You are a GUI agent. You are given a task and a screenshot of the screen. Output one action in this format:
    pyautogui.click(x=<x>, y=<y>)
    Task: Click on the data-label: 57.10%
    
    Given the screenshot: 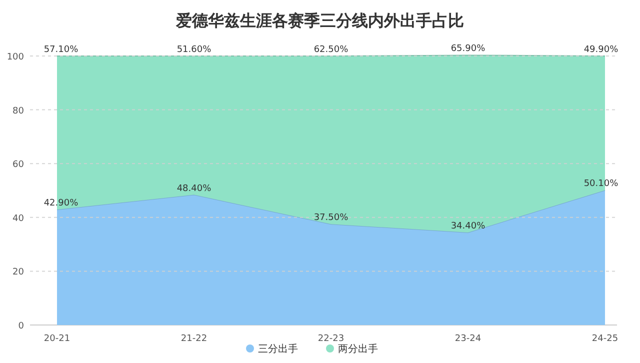 What is the action you would take?
    pyautogui.click(x=61, y=50)
    